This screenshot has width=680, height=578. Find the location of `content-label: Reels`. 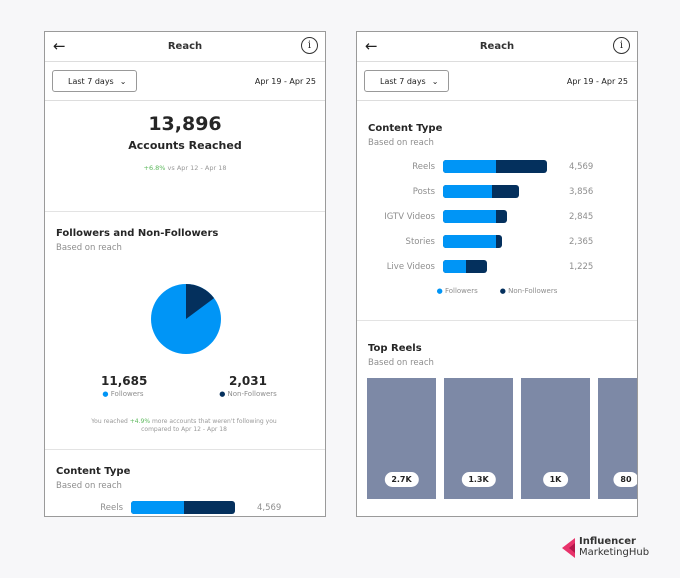

content-label: Reels is located at coordinates (423, 166).